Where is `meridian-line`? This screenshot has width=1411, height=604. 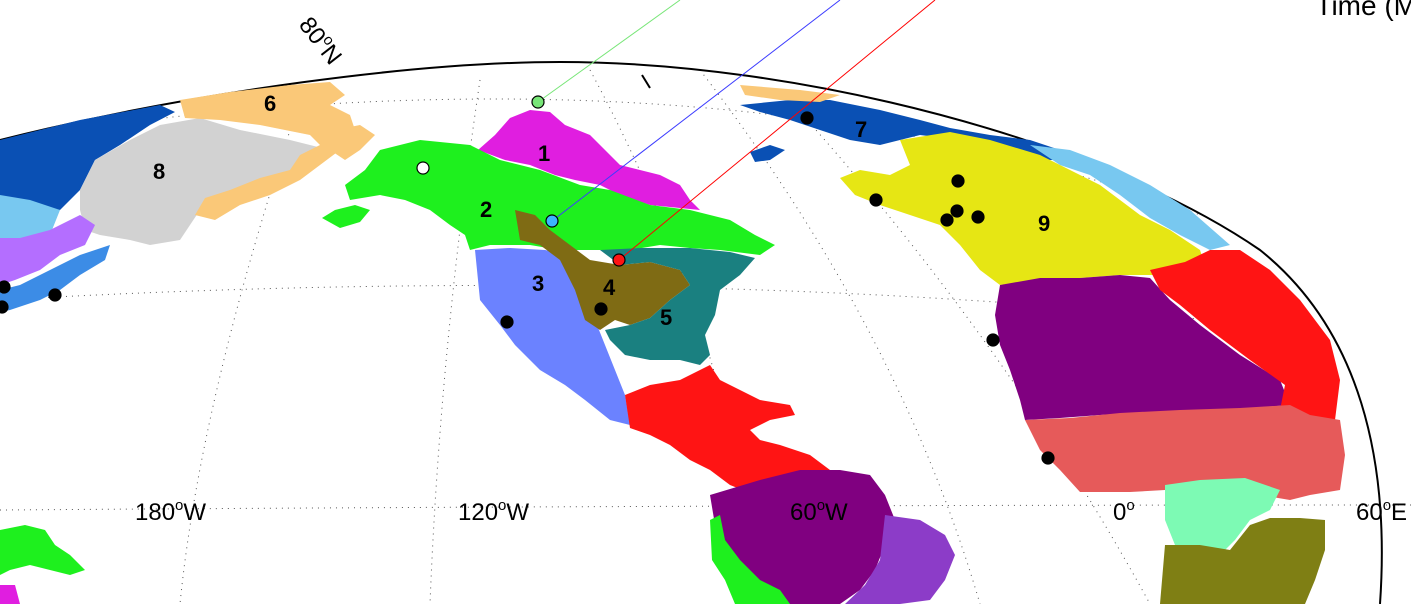
meridian-line is located at coordinates (455, 341).